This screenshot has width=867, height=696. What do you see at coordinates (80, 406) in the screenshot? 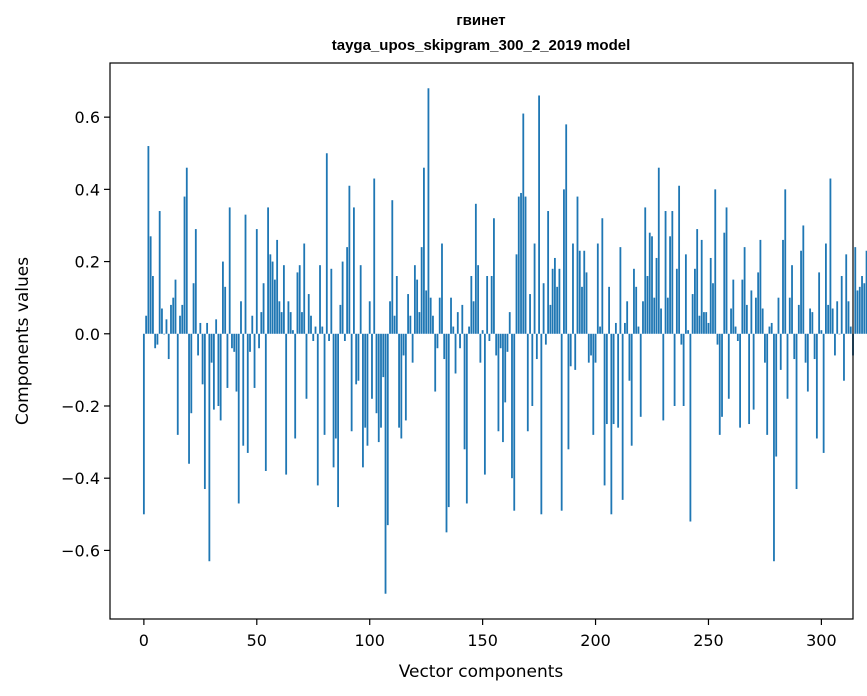
I see `y-tick-label: −0.2` at bounding box center [80, 406].